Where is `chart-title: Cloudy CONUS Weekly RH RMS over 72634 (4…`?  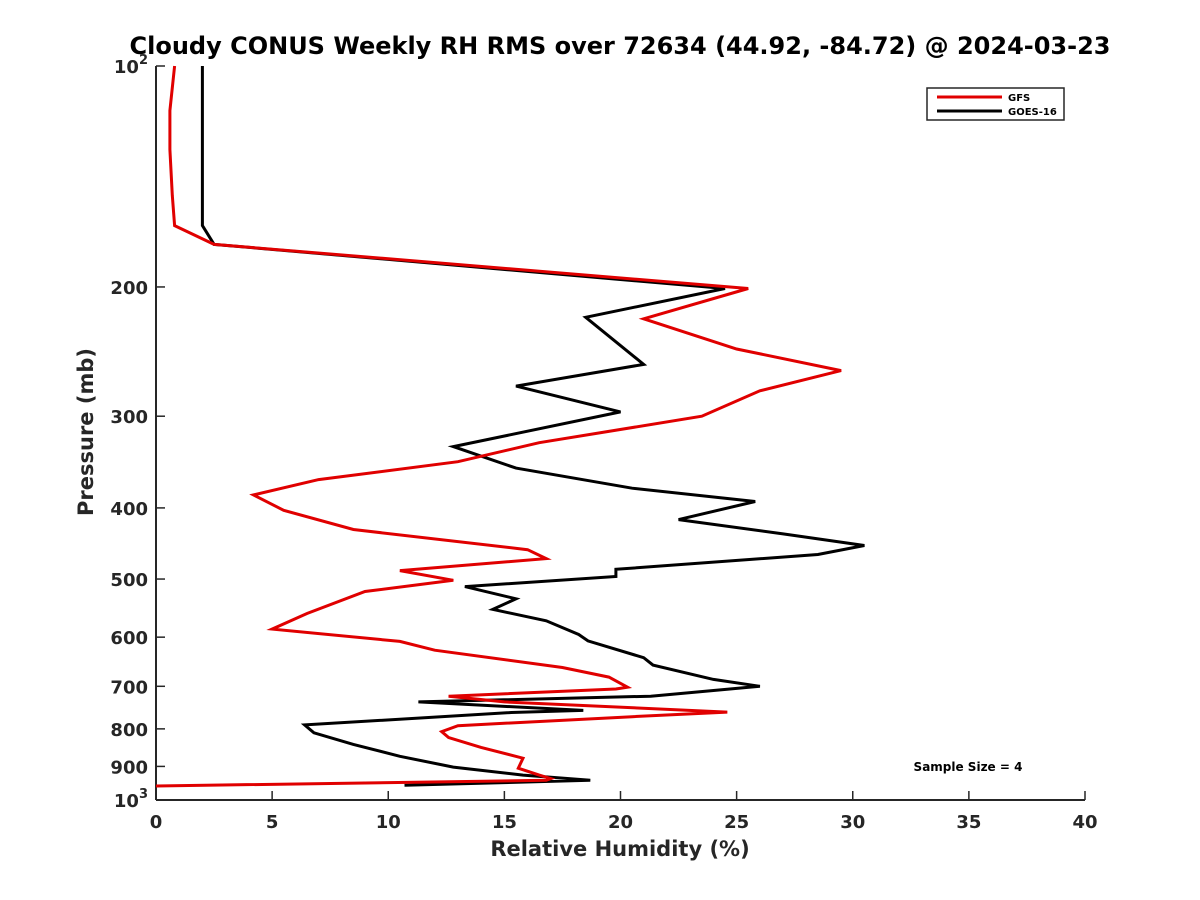 chart-title: Cloudy CONUS Weekly RH RMS over 72634 (4… is located at coordinates (620, 46).